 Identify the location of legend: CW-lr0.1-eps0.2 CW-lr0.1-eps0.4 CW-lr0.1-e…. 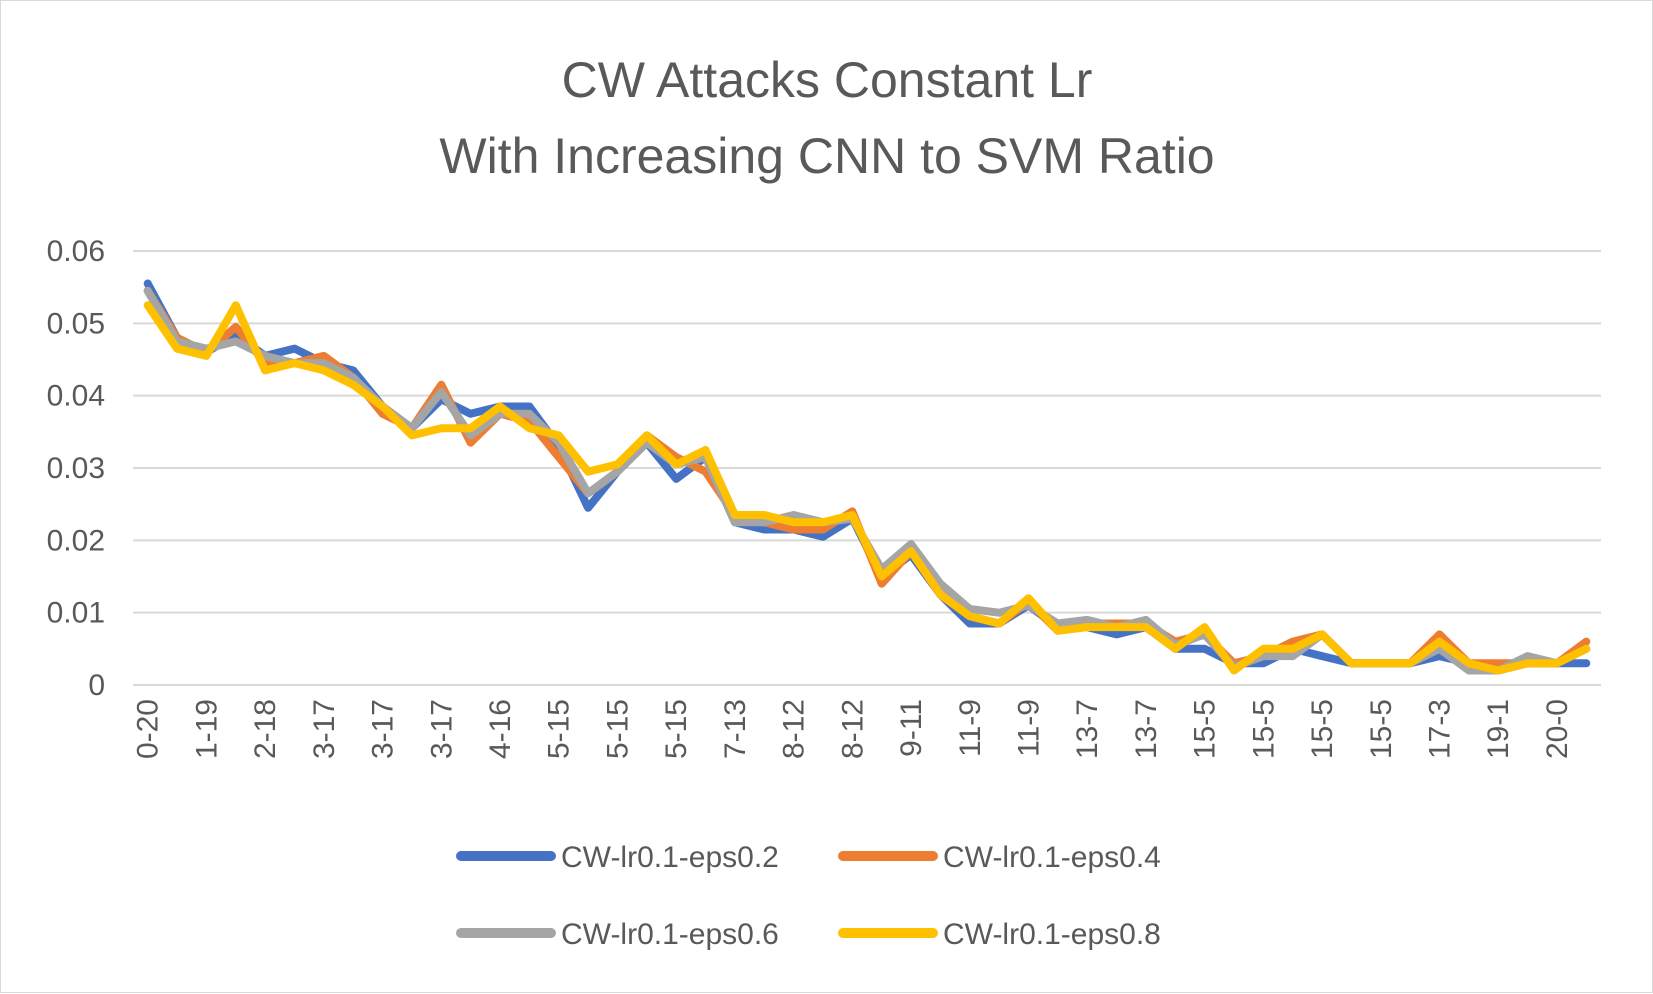
(808, 896).